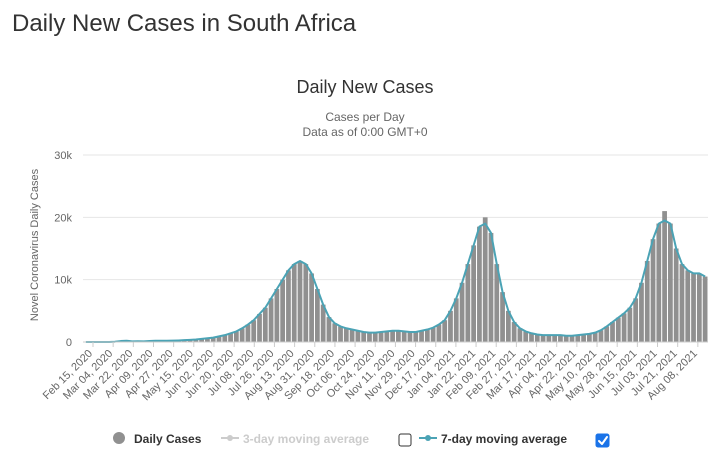 This screenshot has height=463, width=714. I want to click on y-tick-label-3: 30k, so click(63, 156).